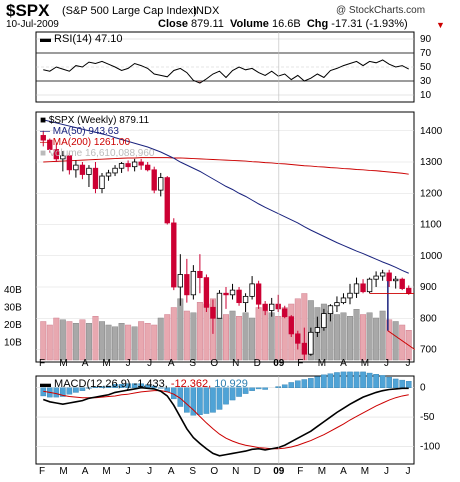  What do you see at coordinates (97, 153) in the screenshot?
I see `price-legend-item: ■ Volume 16,610,088,960` at bounding box center [97, 153].